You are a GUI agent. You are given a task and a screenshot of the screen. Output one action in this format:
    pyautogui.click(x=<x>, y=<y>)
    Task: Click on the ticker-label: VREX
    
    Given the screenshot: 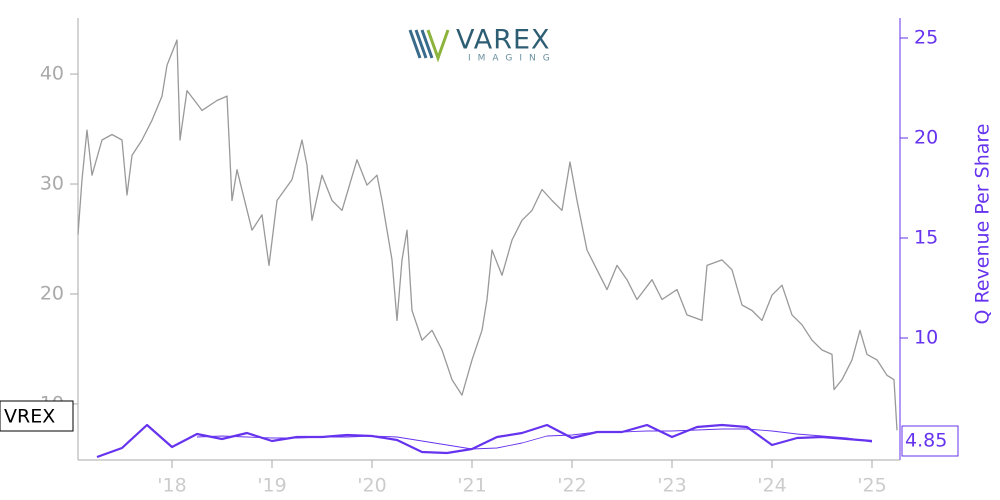 What is the action you would take?
    pyautogui.click(x=29, y=417)
    